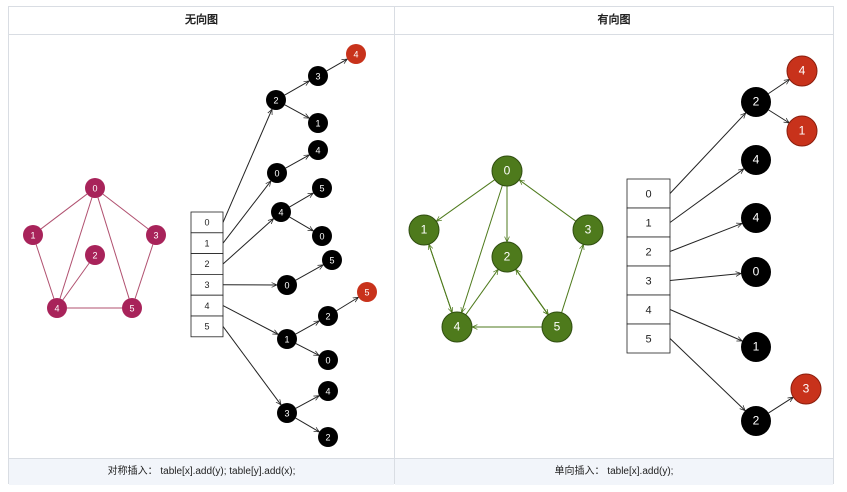 The image size is (847, 492). I want to click on graph-node: 1, so click(33, 235).